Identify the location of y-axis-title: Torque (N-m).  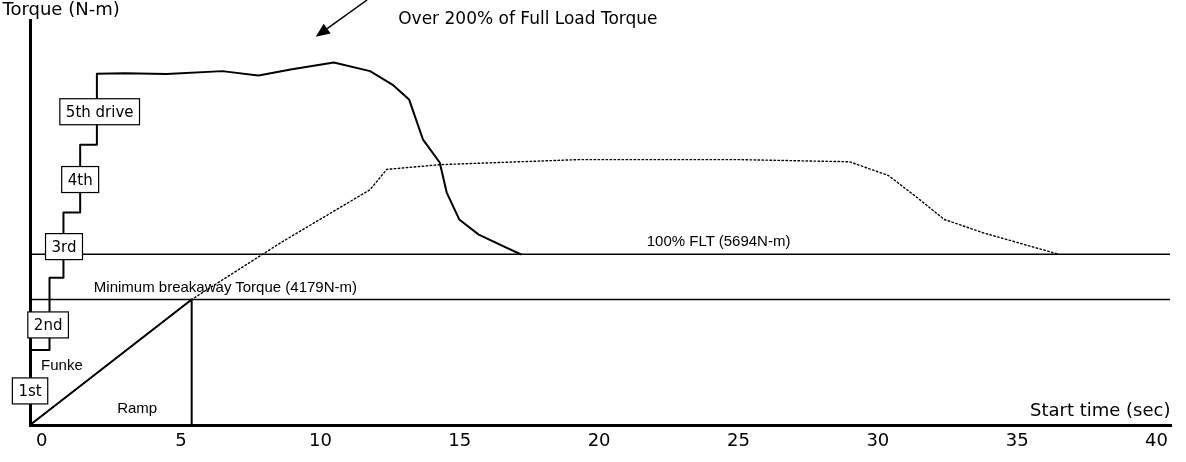
(60, 9).